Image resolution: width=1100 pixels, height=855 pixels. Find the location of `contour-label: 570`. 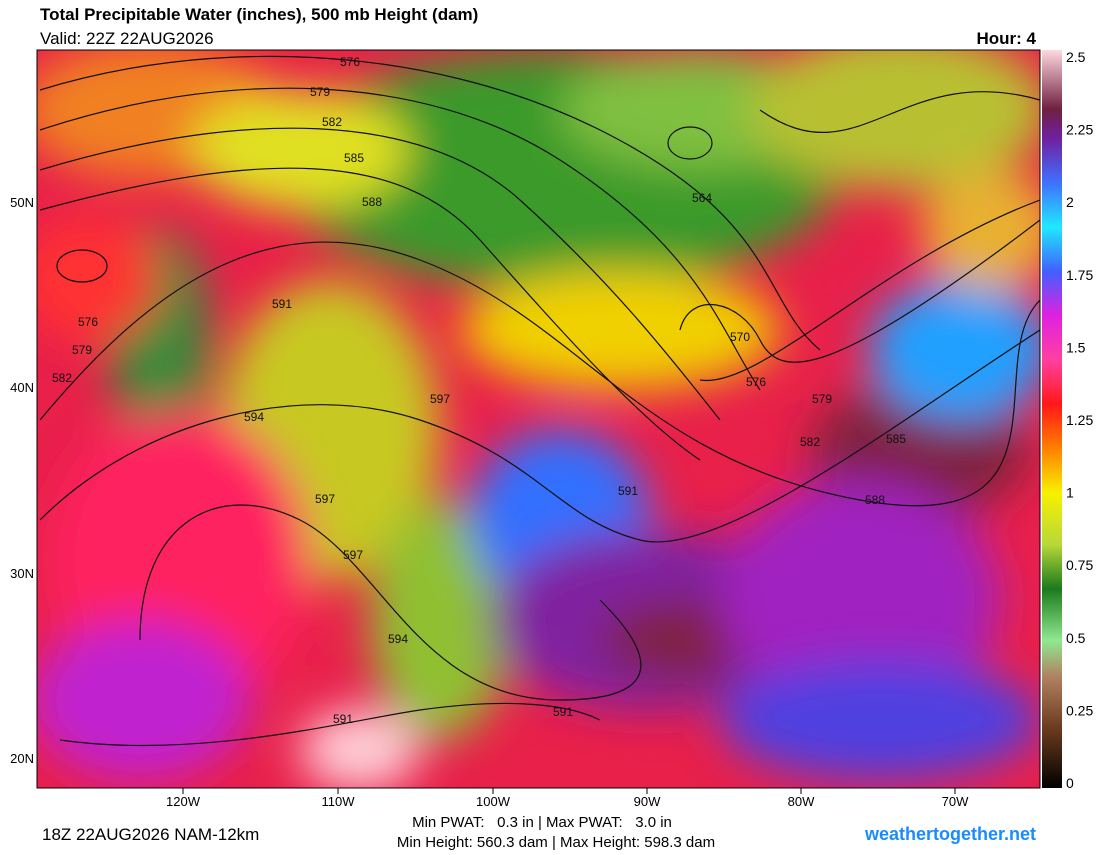

contour-label: 570 is located at coordinates (740, 337).